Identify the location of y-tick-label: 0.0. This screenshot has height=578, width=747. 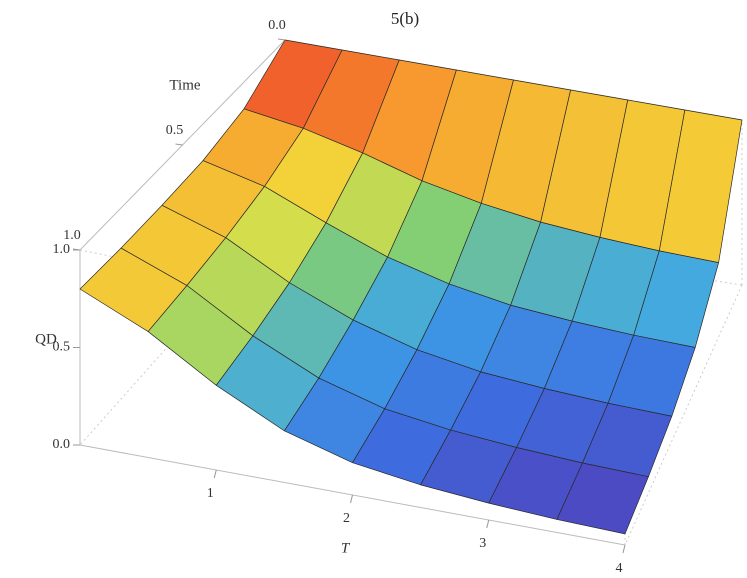
(277, 25).